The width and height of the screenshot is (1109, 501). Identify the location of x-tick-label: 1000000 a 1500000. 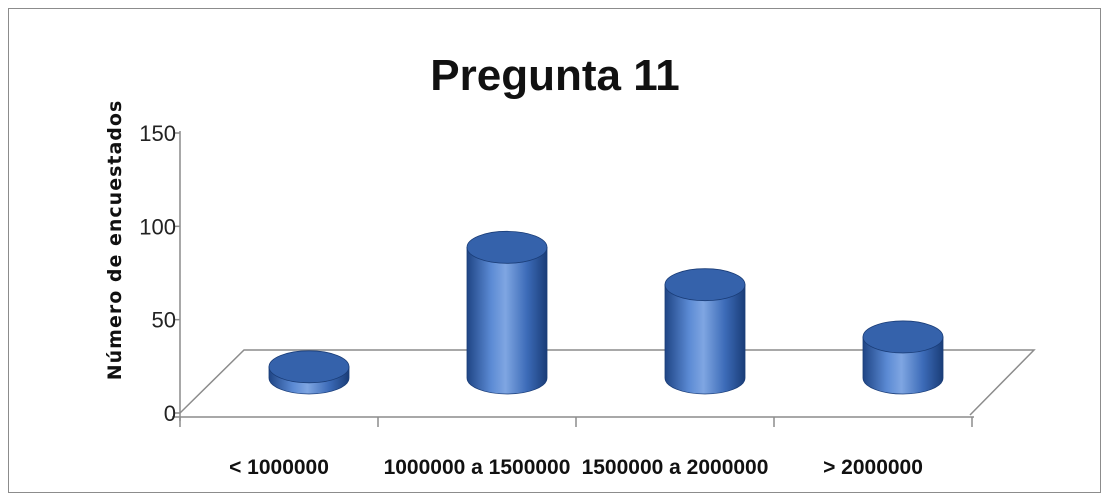
(477, 467).